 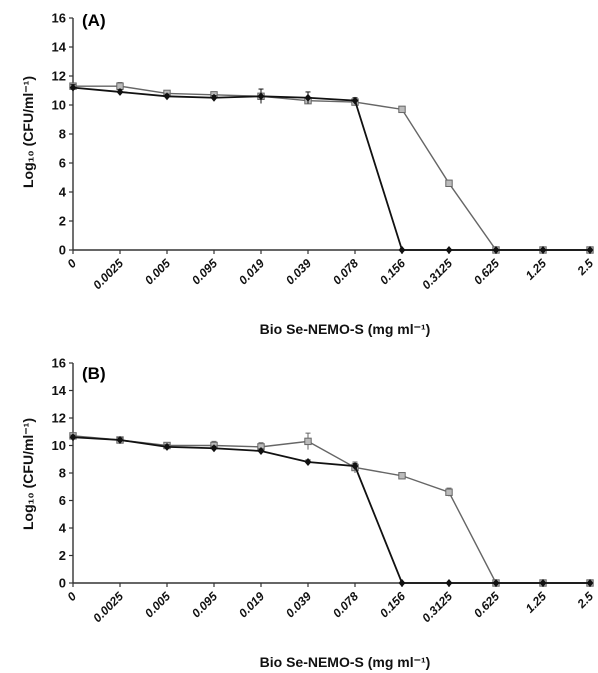 What do you see at coordinates (94, 373) in the screenshot?
I see `panel-label: (B)` at bounding box center [94, 373].